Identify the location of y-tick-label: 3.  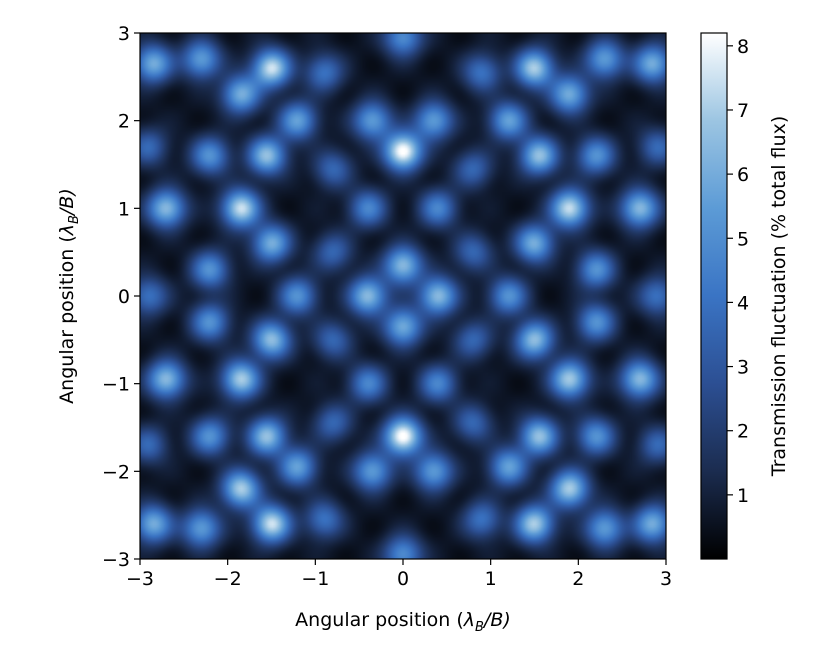
(124, 34).